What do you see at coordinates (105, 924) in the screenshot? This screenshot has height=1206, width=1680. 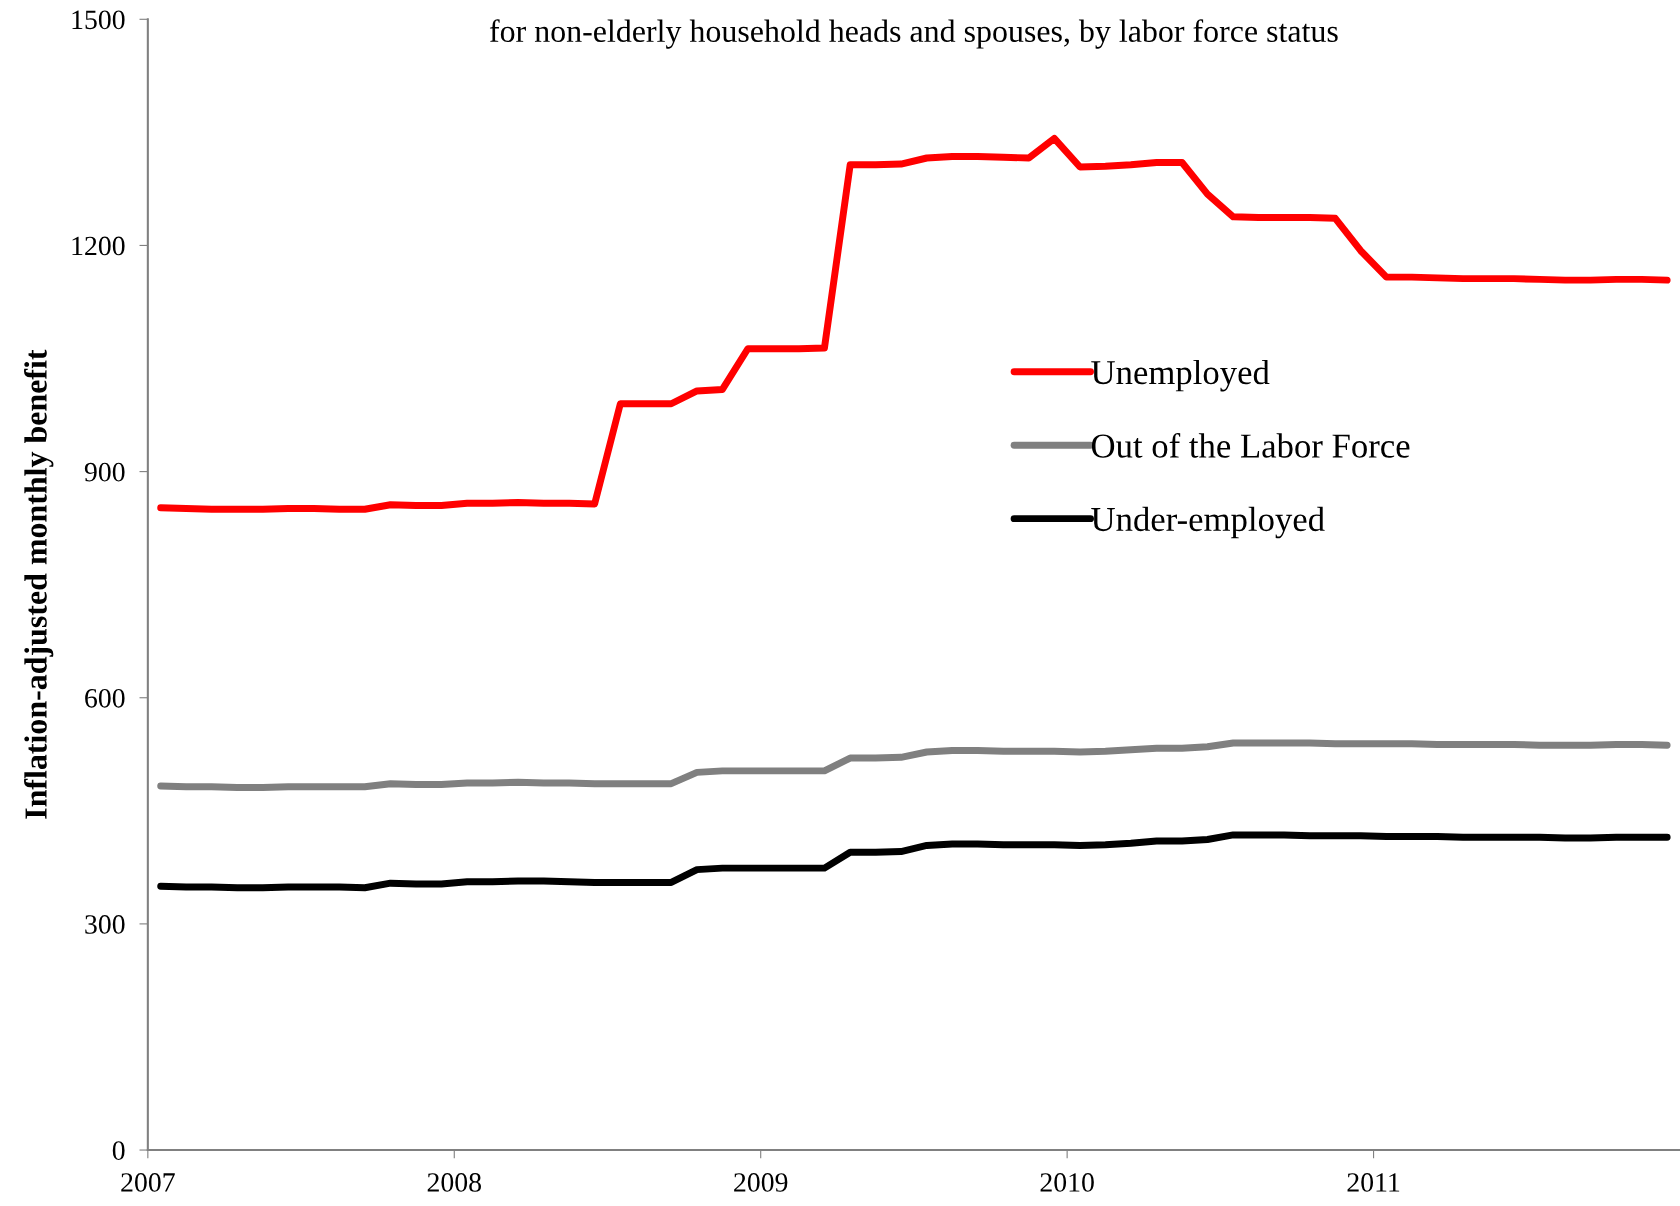 I see `y-tick-label: 300` at bounding box center [105, 924].